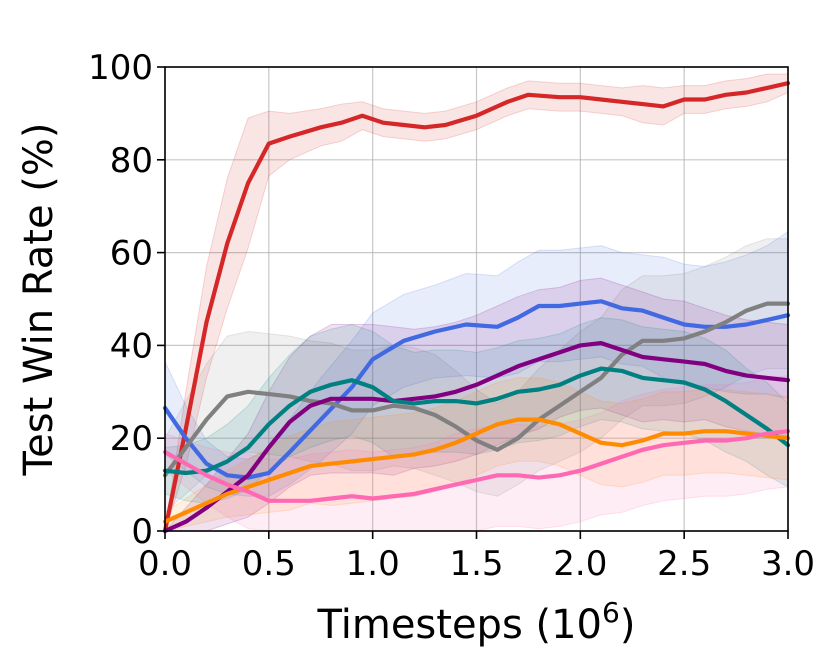 Image resolution: width=830 pixels, height=664 pixels. What do you see at coordinates (165, 564) in the screenshot?
I see `x-tick-label: 0.0` at bounding box center [165, 564].